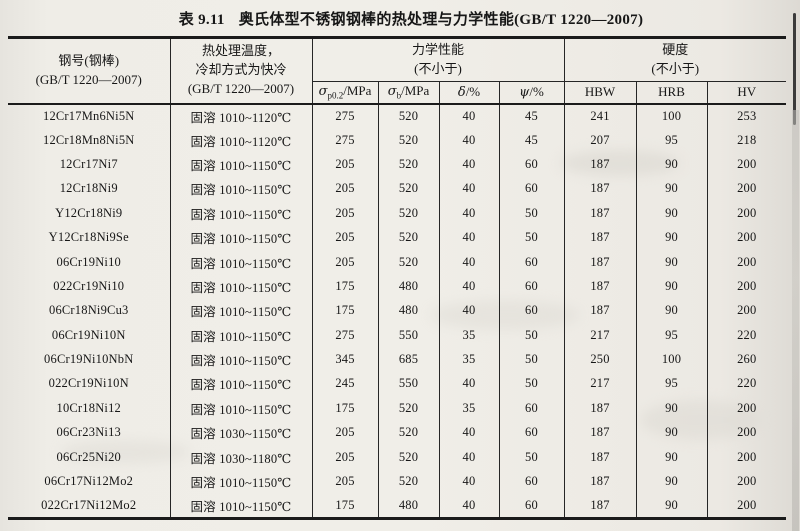  What do you see at coordinates (201, 20) in the screenshot?
I see `table-number: 表 9.11` at bounding box center [201, 20].